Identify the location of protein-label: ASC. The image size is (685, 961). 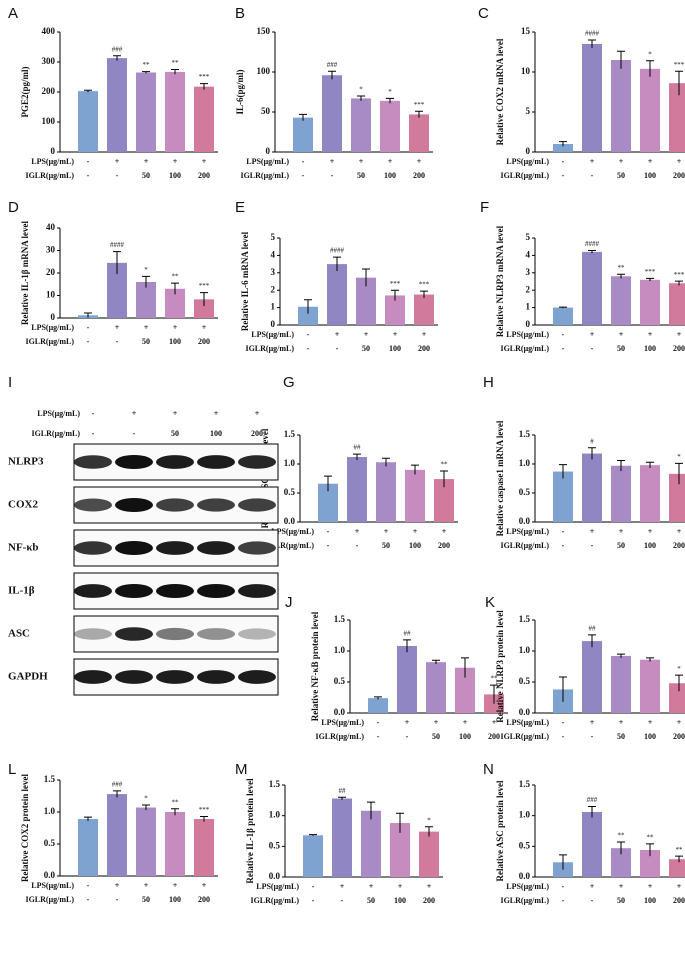
(19, 634).